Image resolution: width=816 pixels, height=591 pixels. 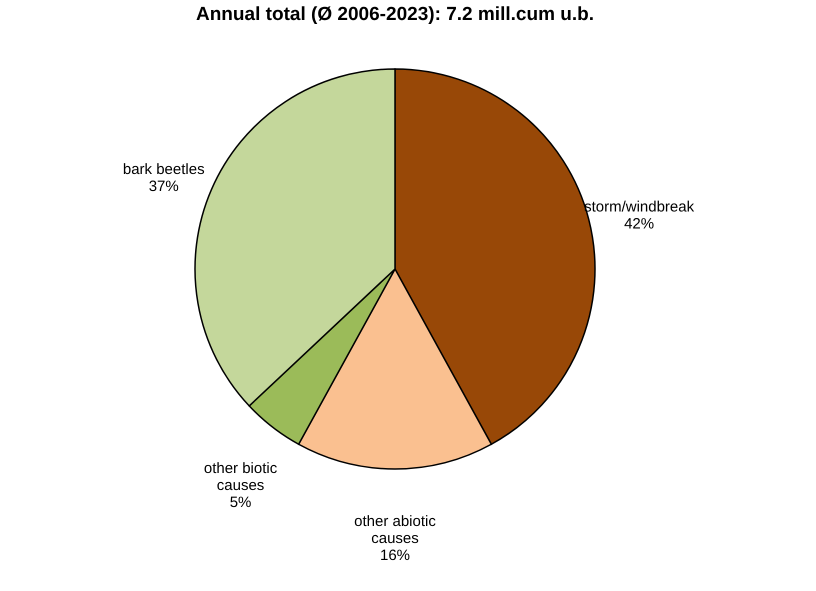 What do you see at coordinates (639, 223) in the screenshot?
I see `data-label: 42%` at bounding box center [639, 223].